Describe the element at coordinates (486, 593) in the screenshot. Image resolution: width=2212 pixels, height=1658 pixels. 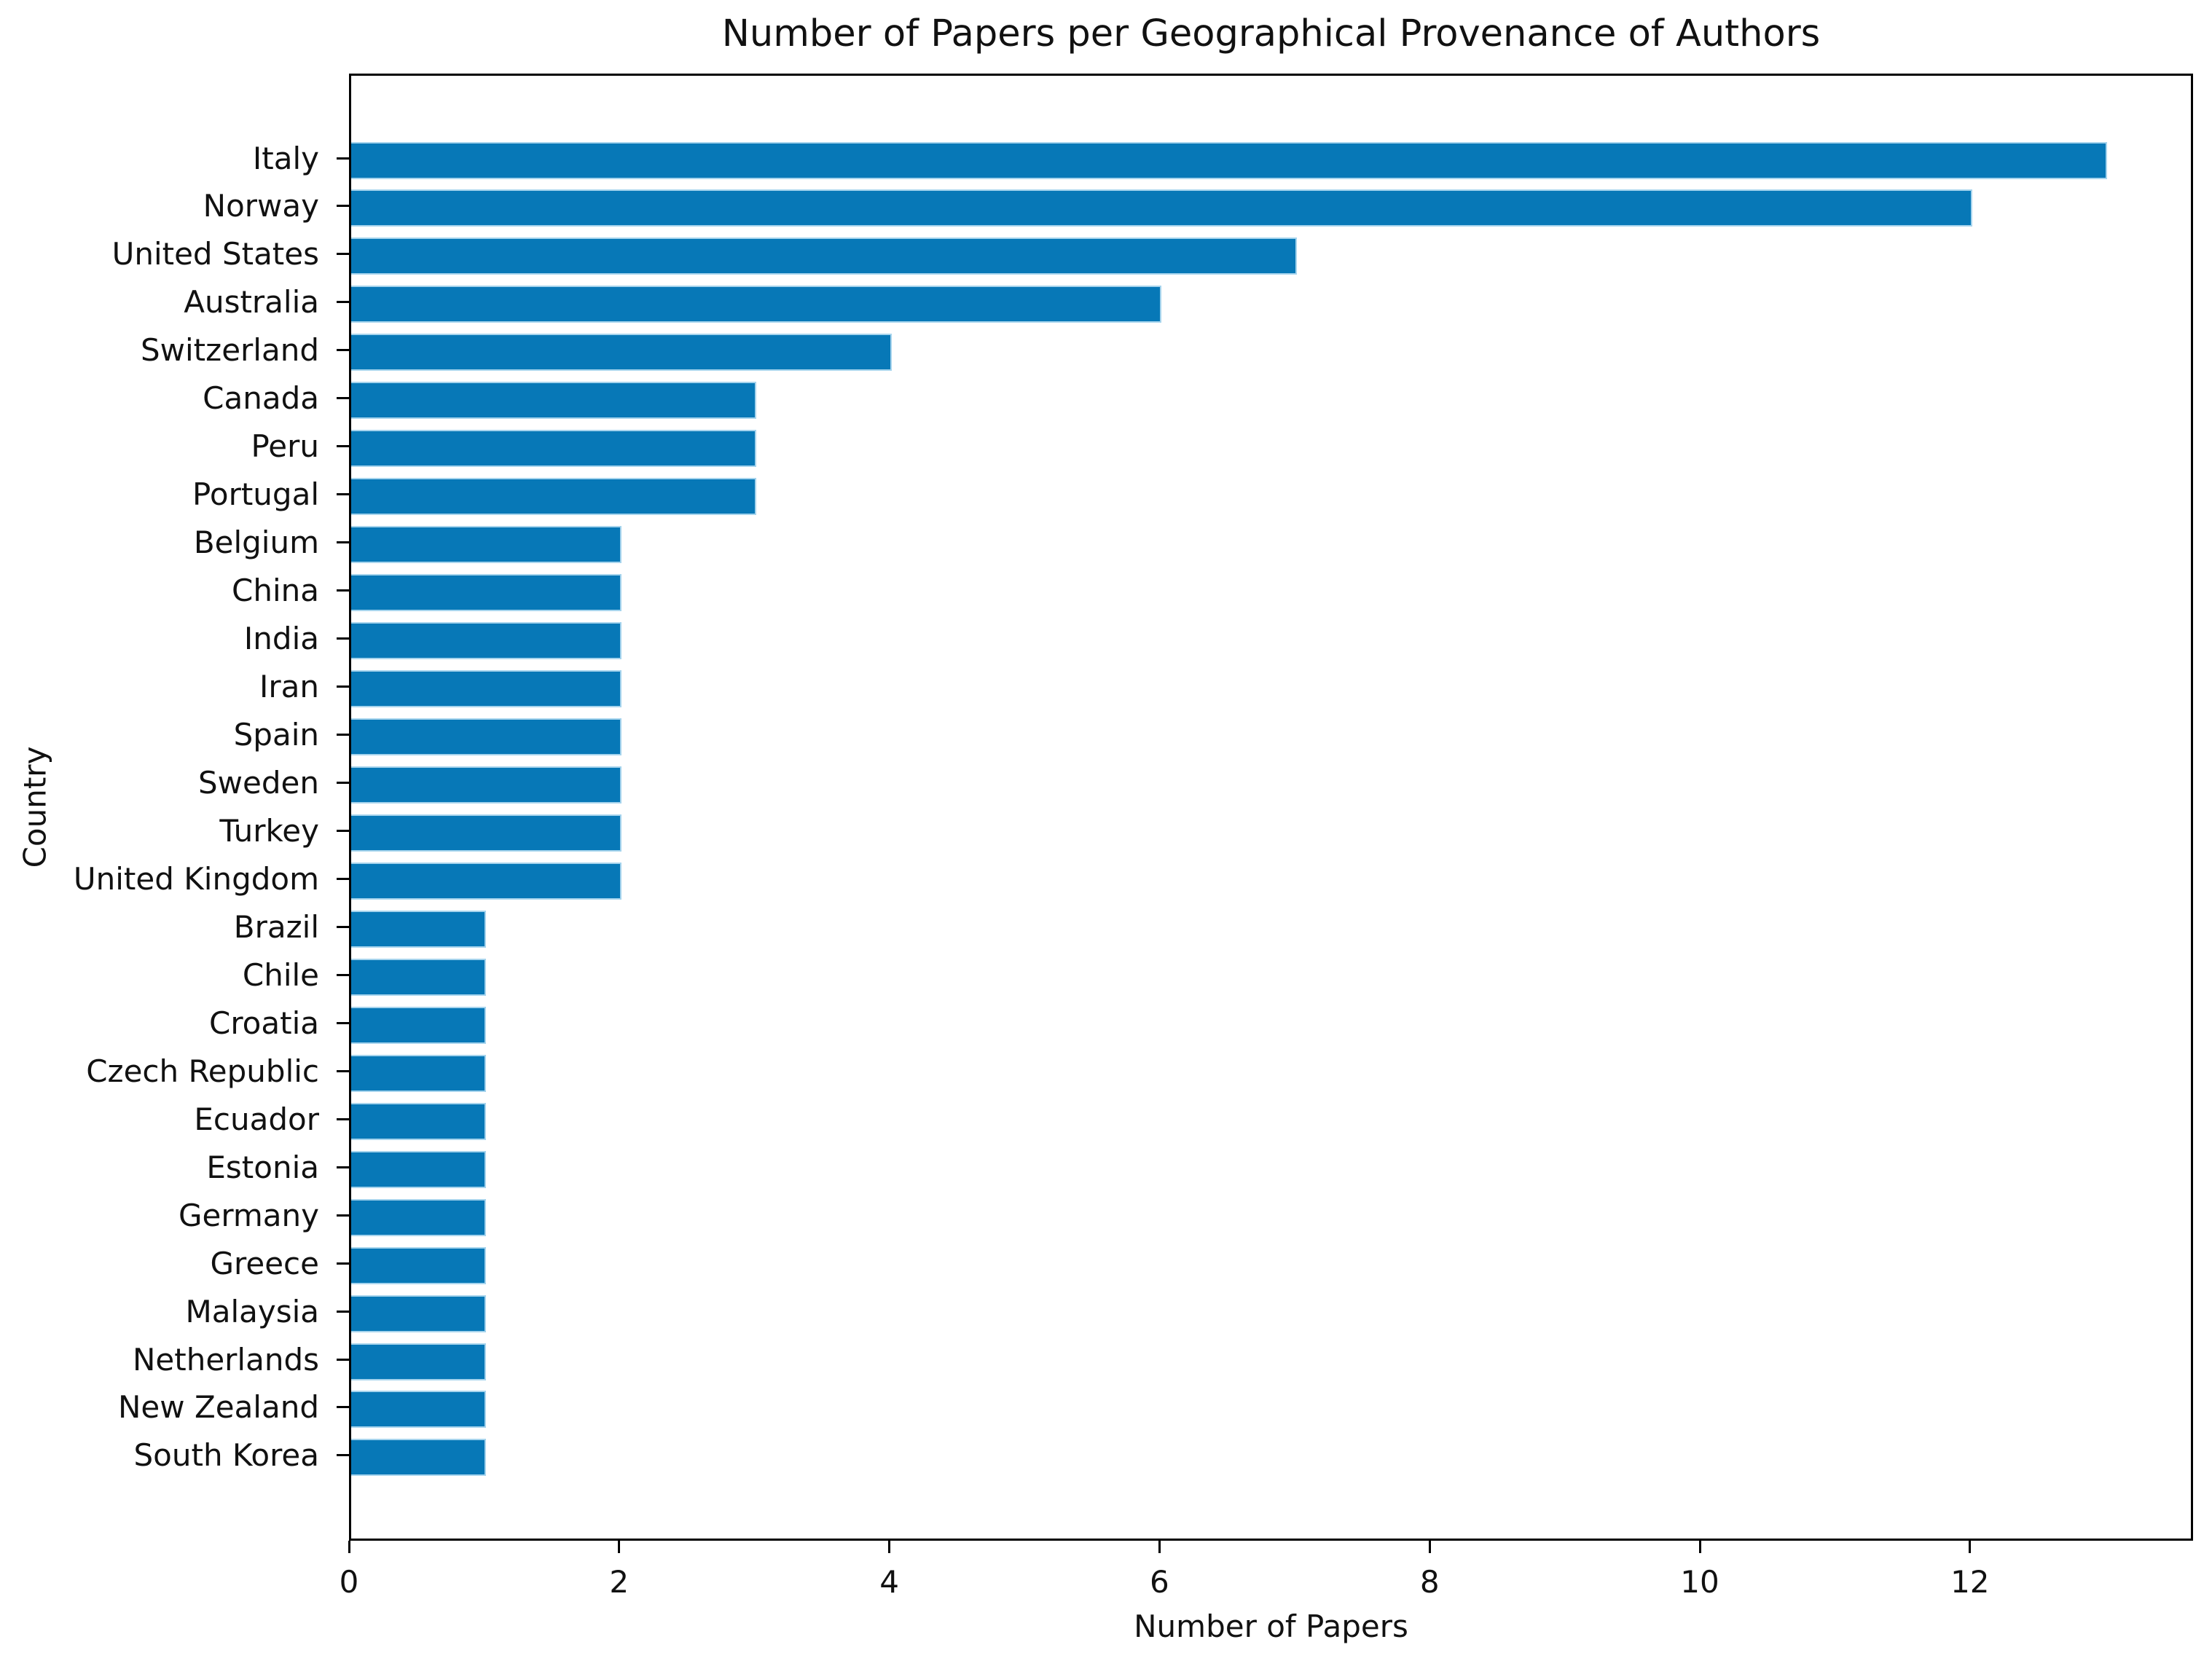
I see `bar-china` at that location.